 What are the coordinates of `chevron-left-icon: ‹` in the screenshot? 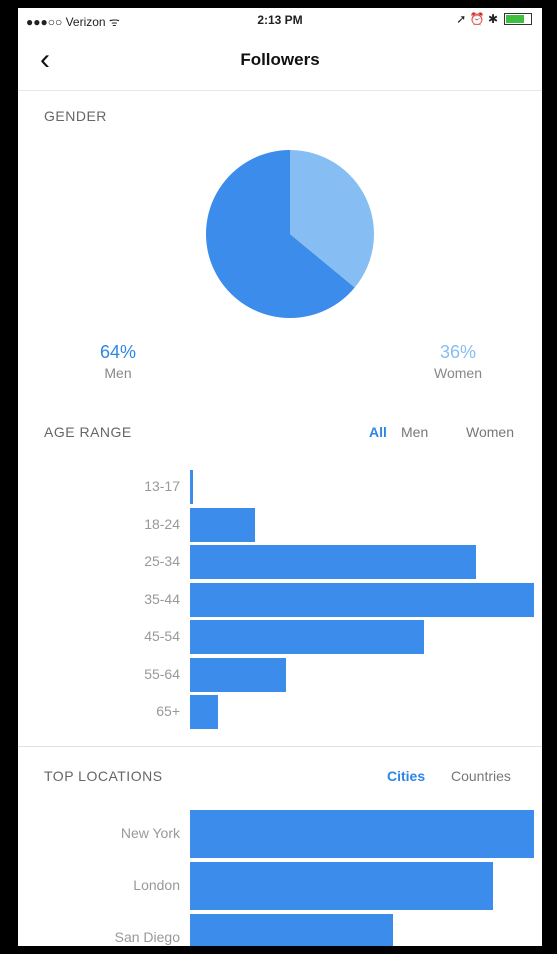 It's located at (45, 59).